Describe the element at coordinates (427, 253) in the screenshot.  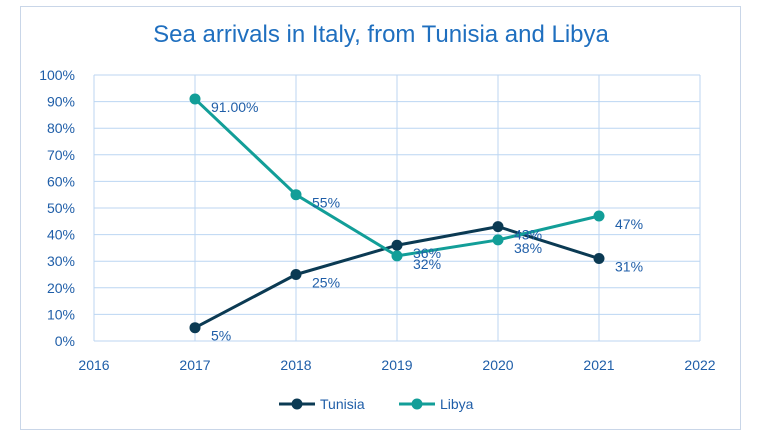
I see `tunisia-data-label: 36%` at that location.